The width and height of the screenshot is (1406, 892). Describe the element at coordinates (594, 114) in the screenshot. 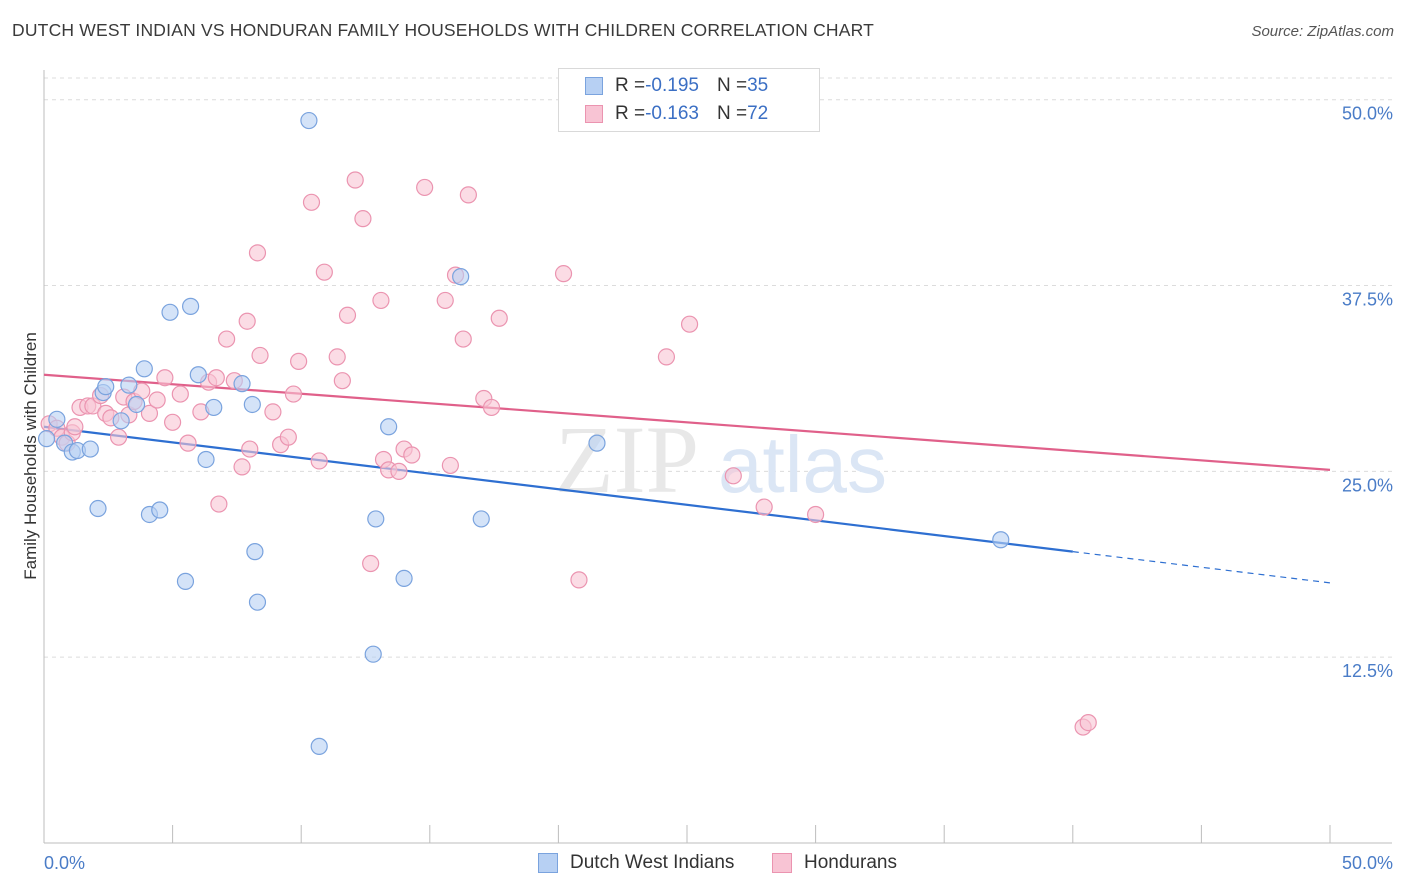

I see `pink-swatch-icon` at that location.